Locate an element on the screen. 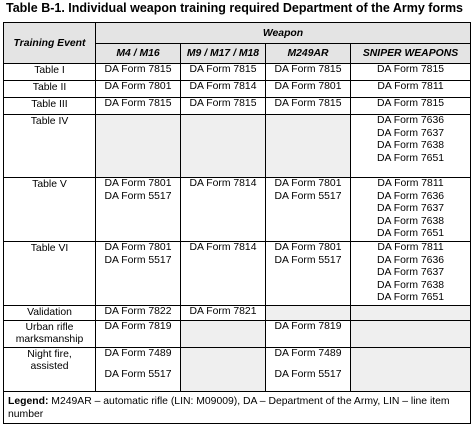 This screenshot has width=474, height=445. header-sniper-weapons: SNIPER WEAPONS is located at coordinates (410, 53).